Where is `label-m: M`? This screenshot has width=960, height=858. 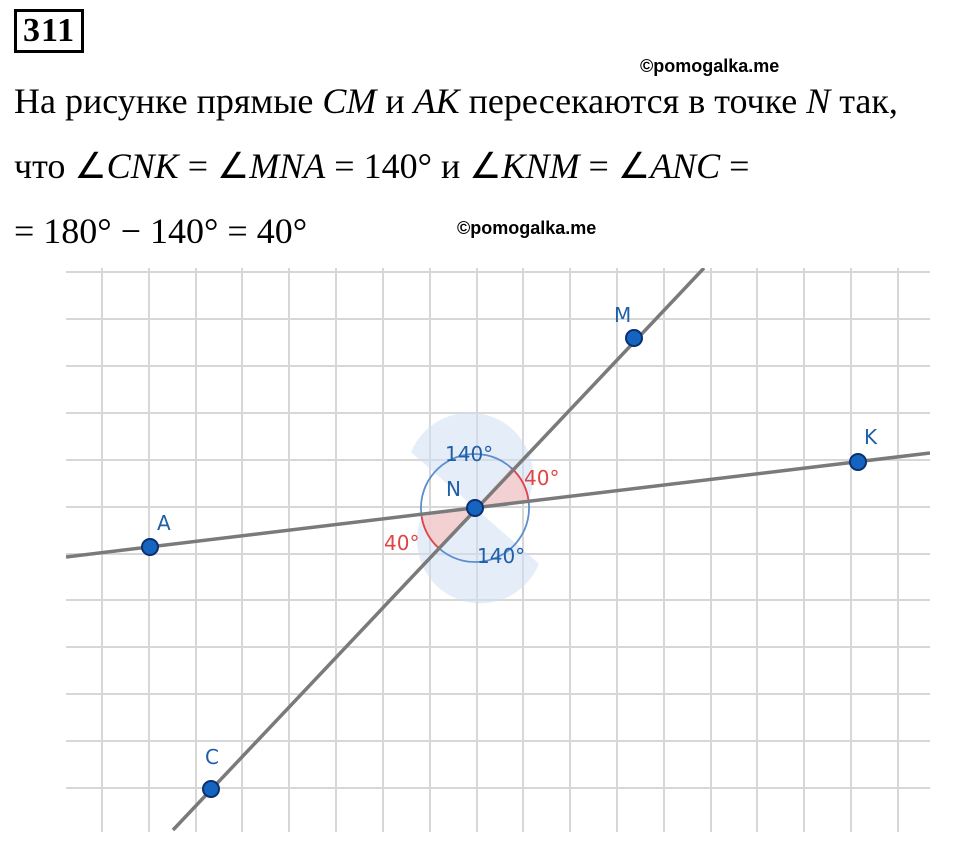
label-m: M is located at coordinates (622, 315).